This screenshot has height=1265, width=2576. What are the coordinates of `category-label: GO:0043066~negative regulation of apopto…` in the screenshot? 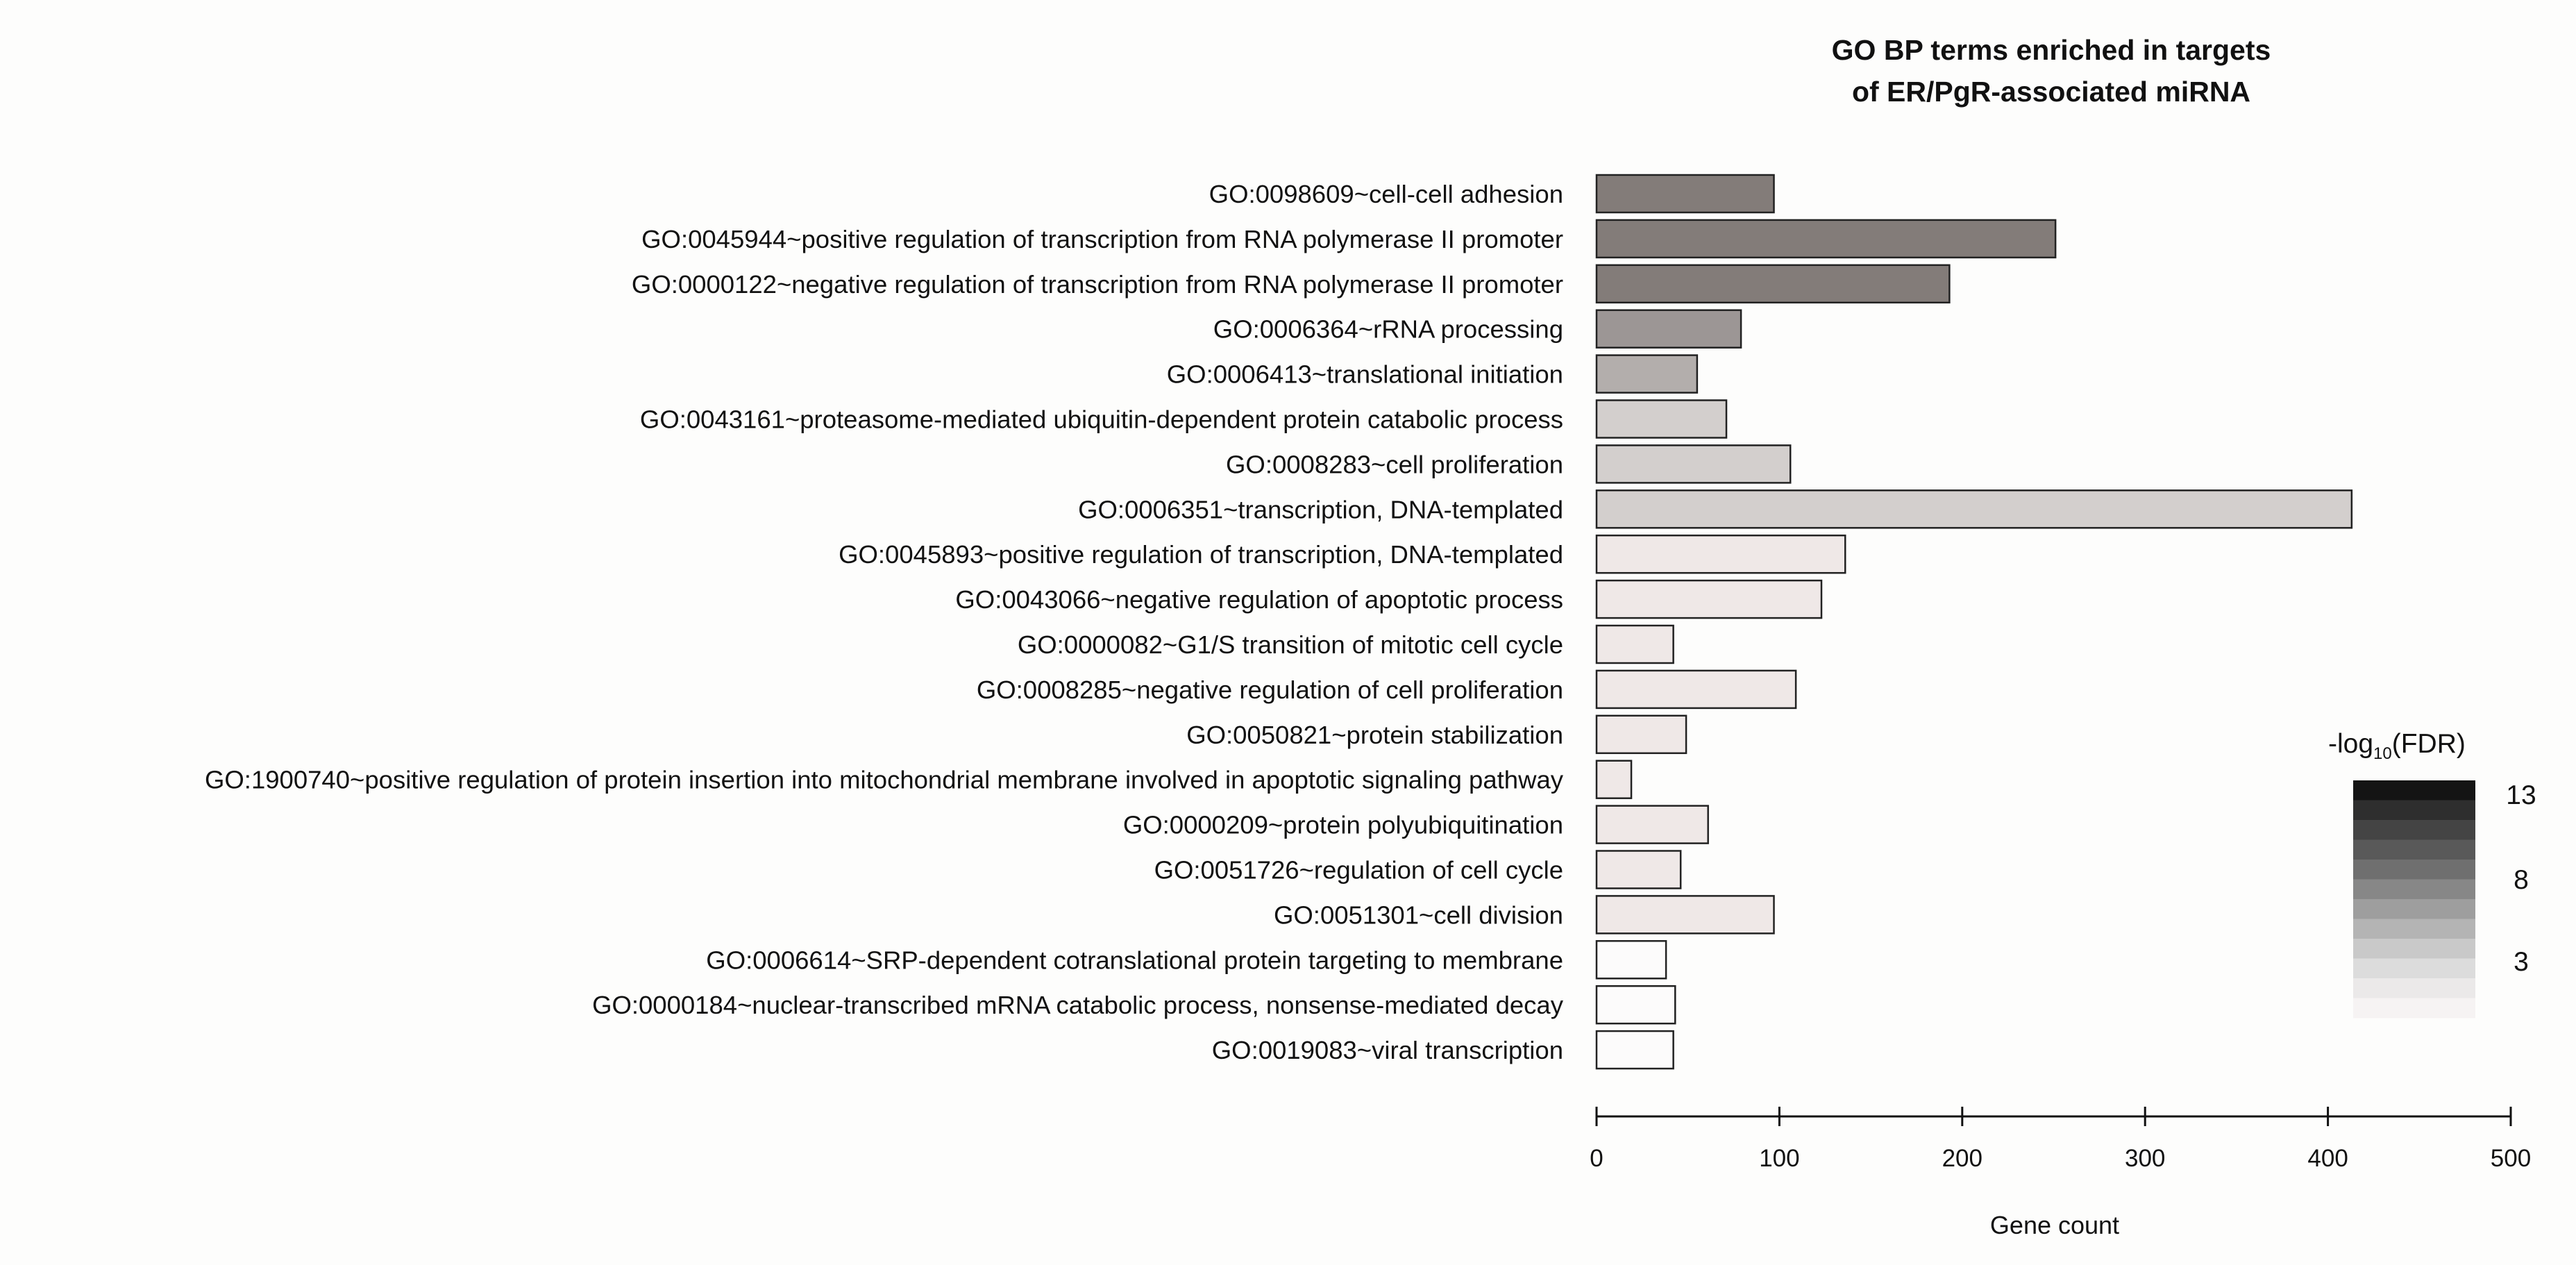 It's located at (1259, 599).